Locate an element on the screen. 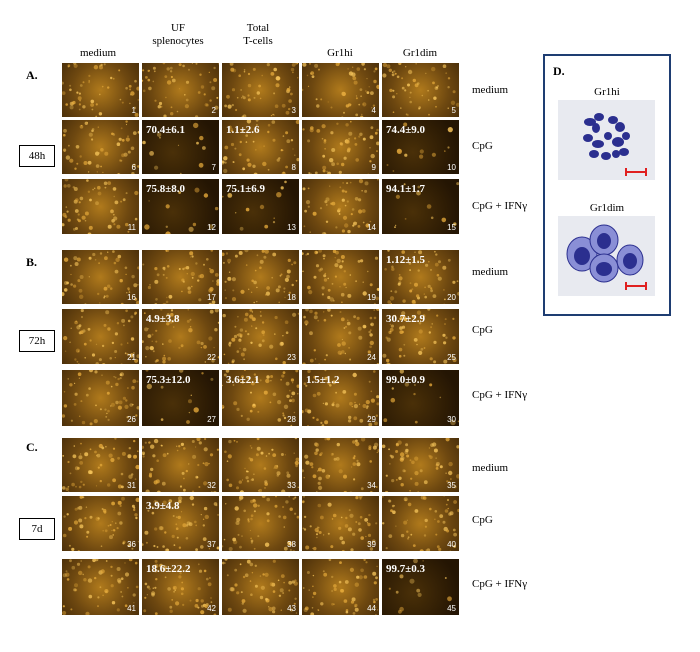 The width and height of the screenshot is (700, 652). micrograph-tile-2: 2 is located at coordinates (180, 90).